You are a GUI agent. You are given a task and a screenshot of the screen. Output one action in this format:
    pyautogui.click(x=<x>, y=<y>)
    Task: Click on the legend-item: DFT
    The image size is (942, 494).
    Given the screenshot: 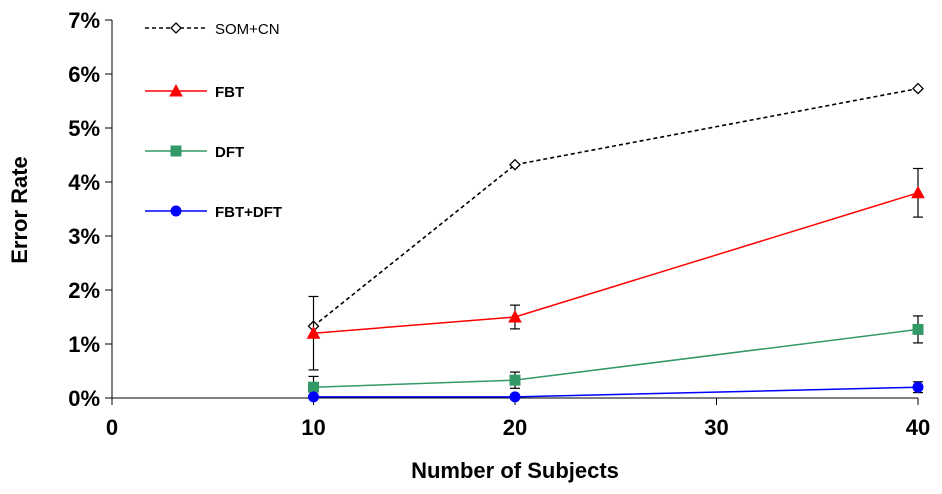 What is the action you would take?
    pyautogui.click(x=194, y=152)
    